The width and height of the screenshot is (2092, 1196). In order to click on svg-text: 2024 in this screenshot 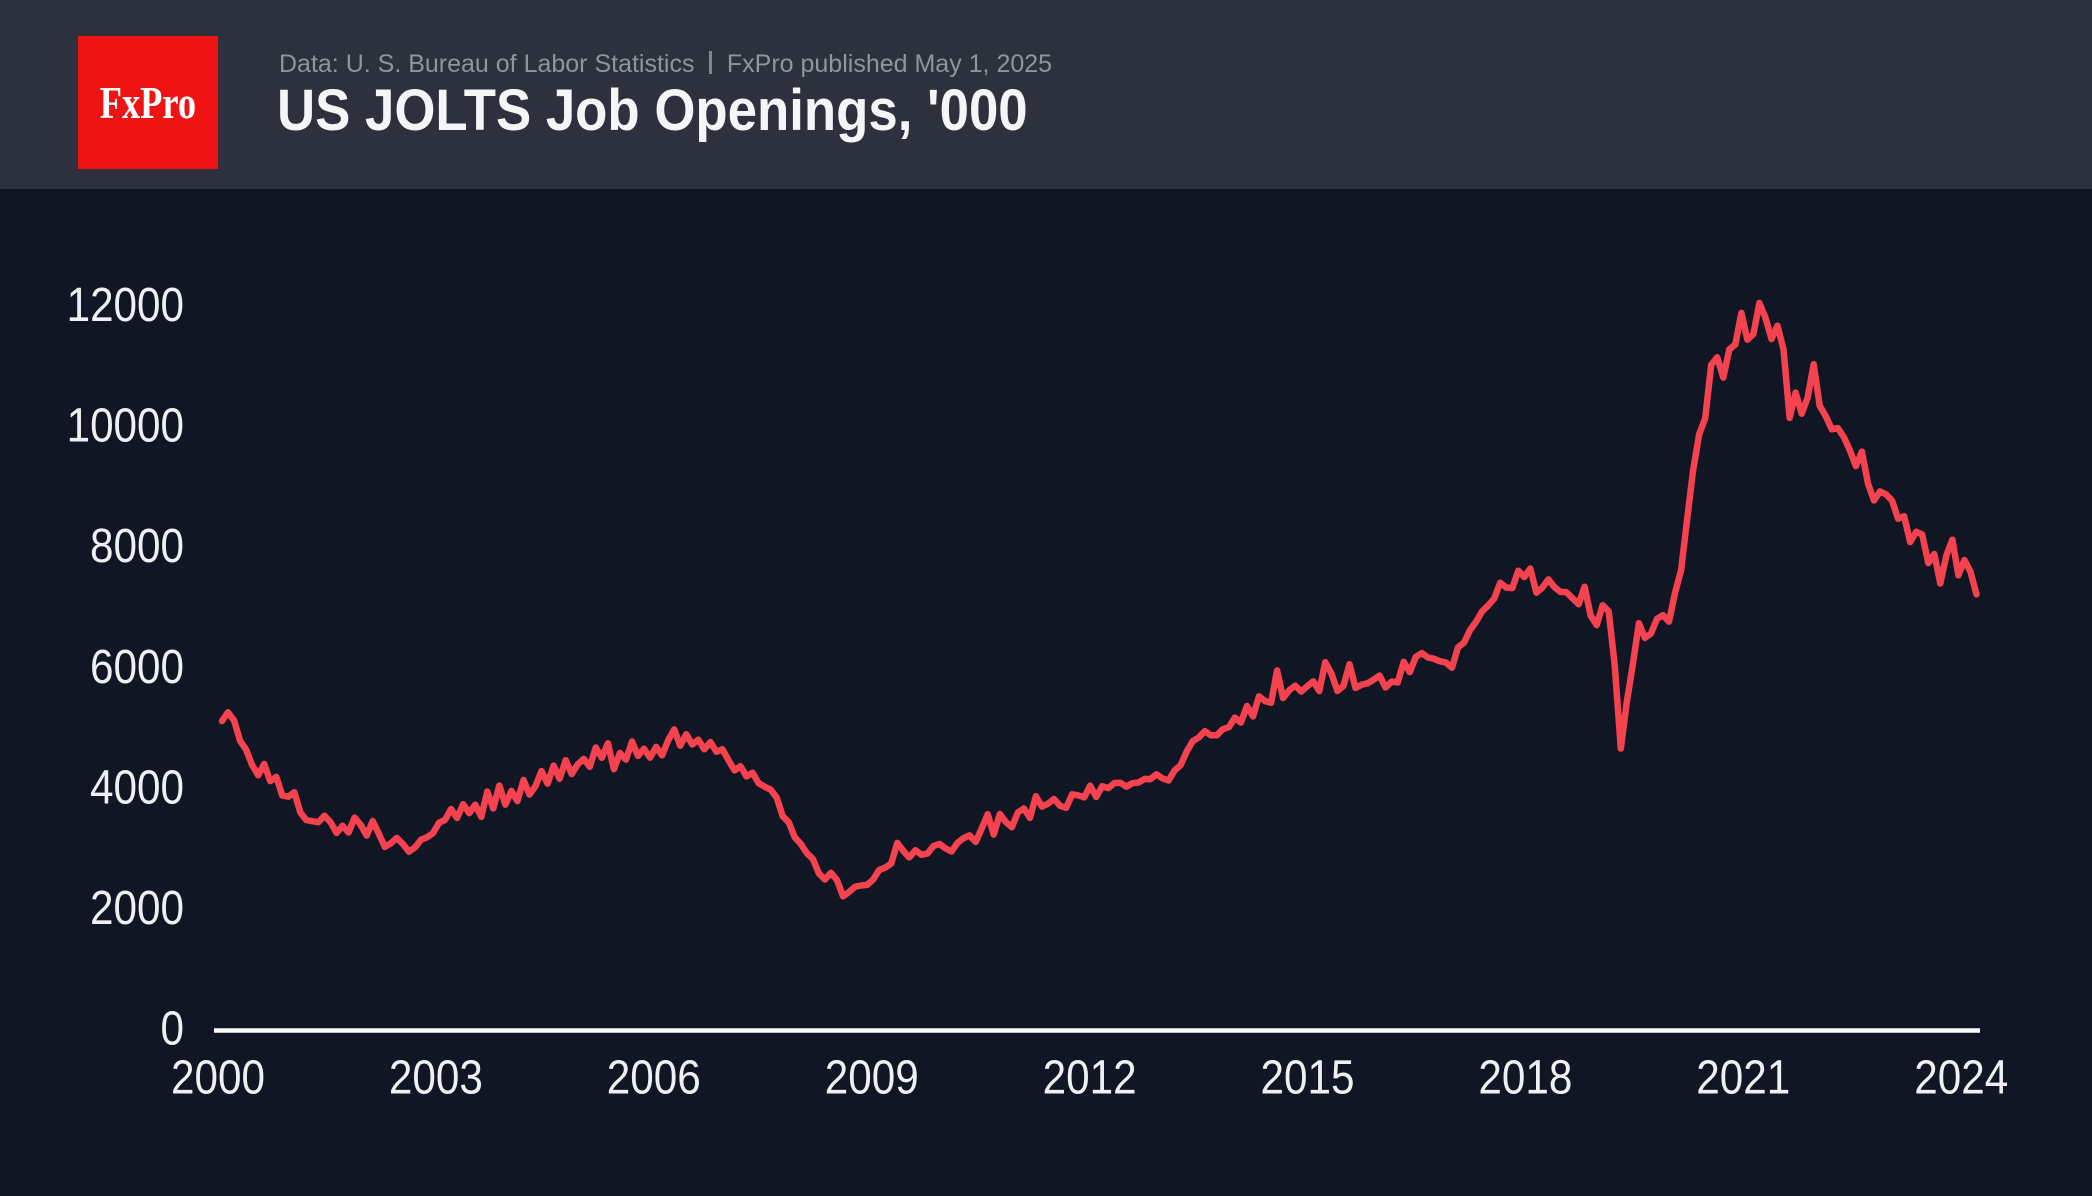, I will do `click(1961, 1078)`.